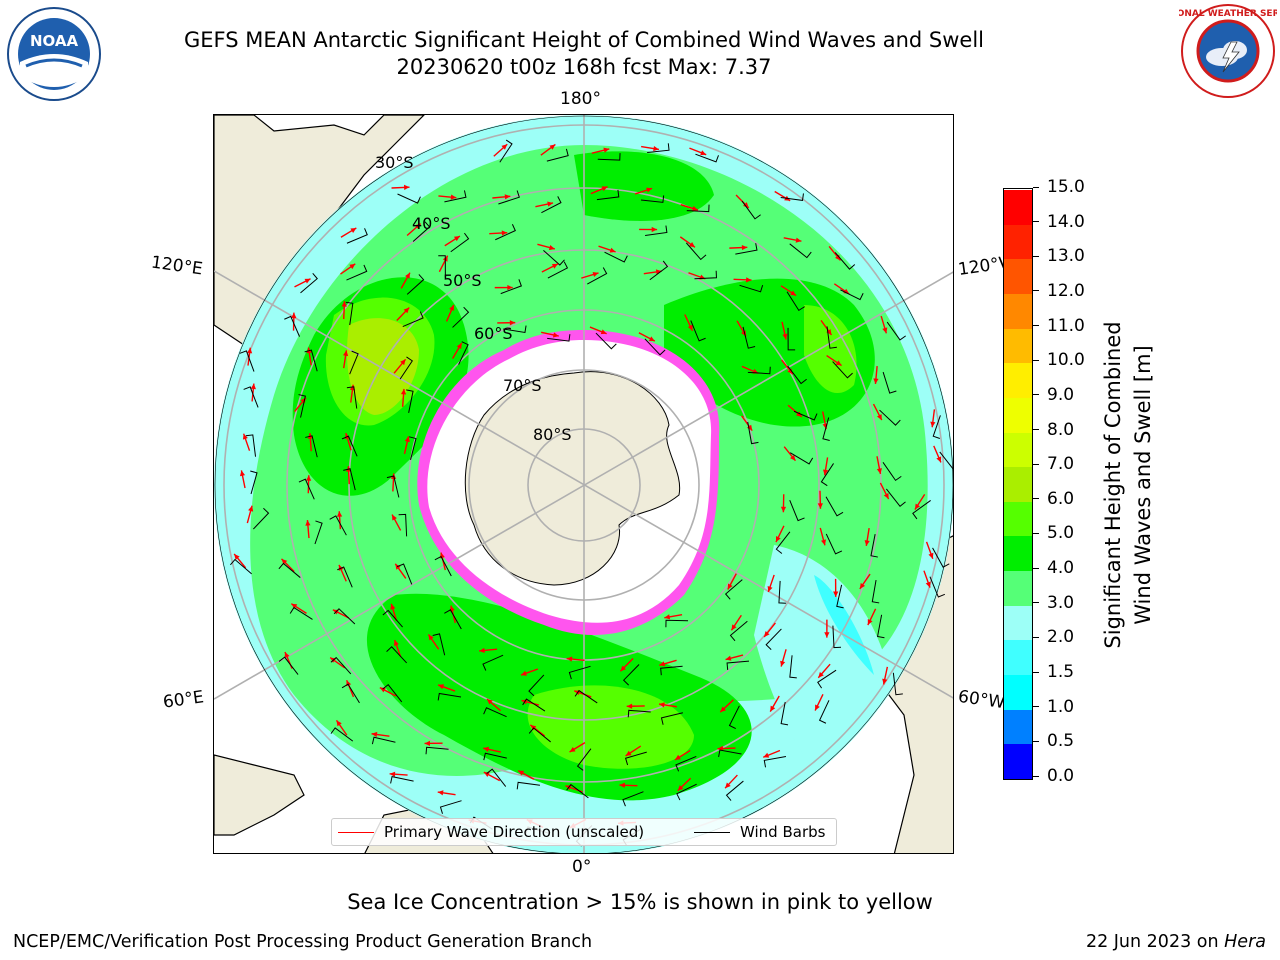 Image resolution: width=1280 pixels, height=960 pixels. Describe the element at coordinates (54, 41) in the screenshot. I see `noaa-logo-text: NOAA` at that location.